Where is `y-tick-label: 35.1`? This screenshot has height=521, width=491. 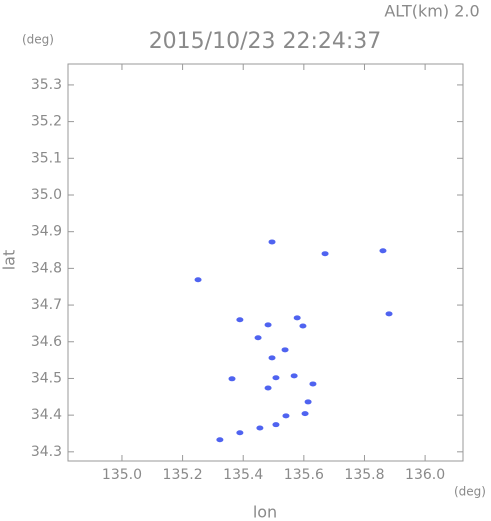
y-tick-label: 35.1 is located at coordinates (46, 158).